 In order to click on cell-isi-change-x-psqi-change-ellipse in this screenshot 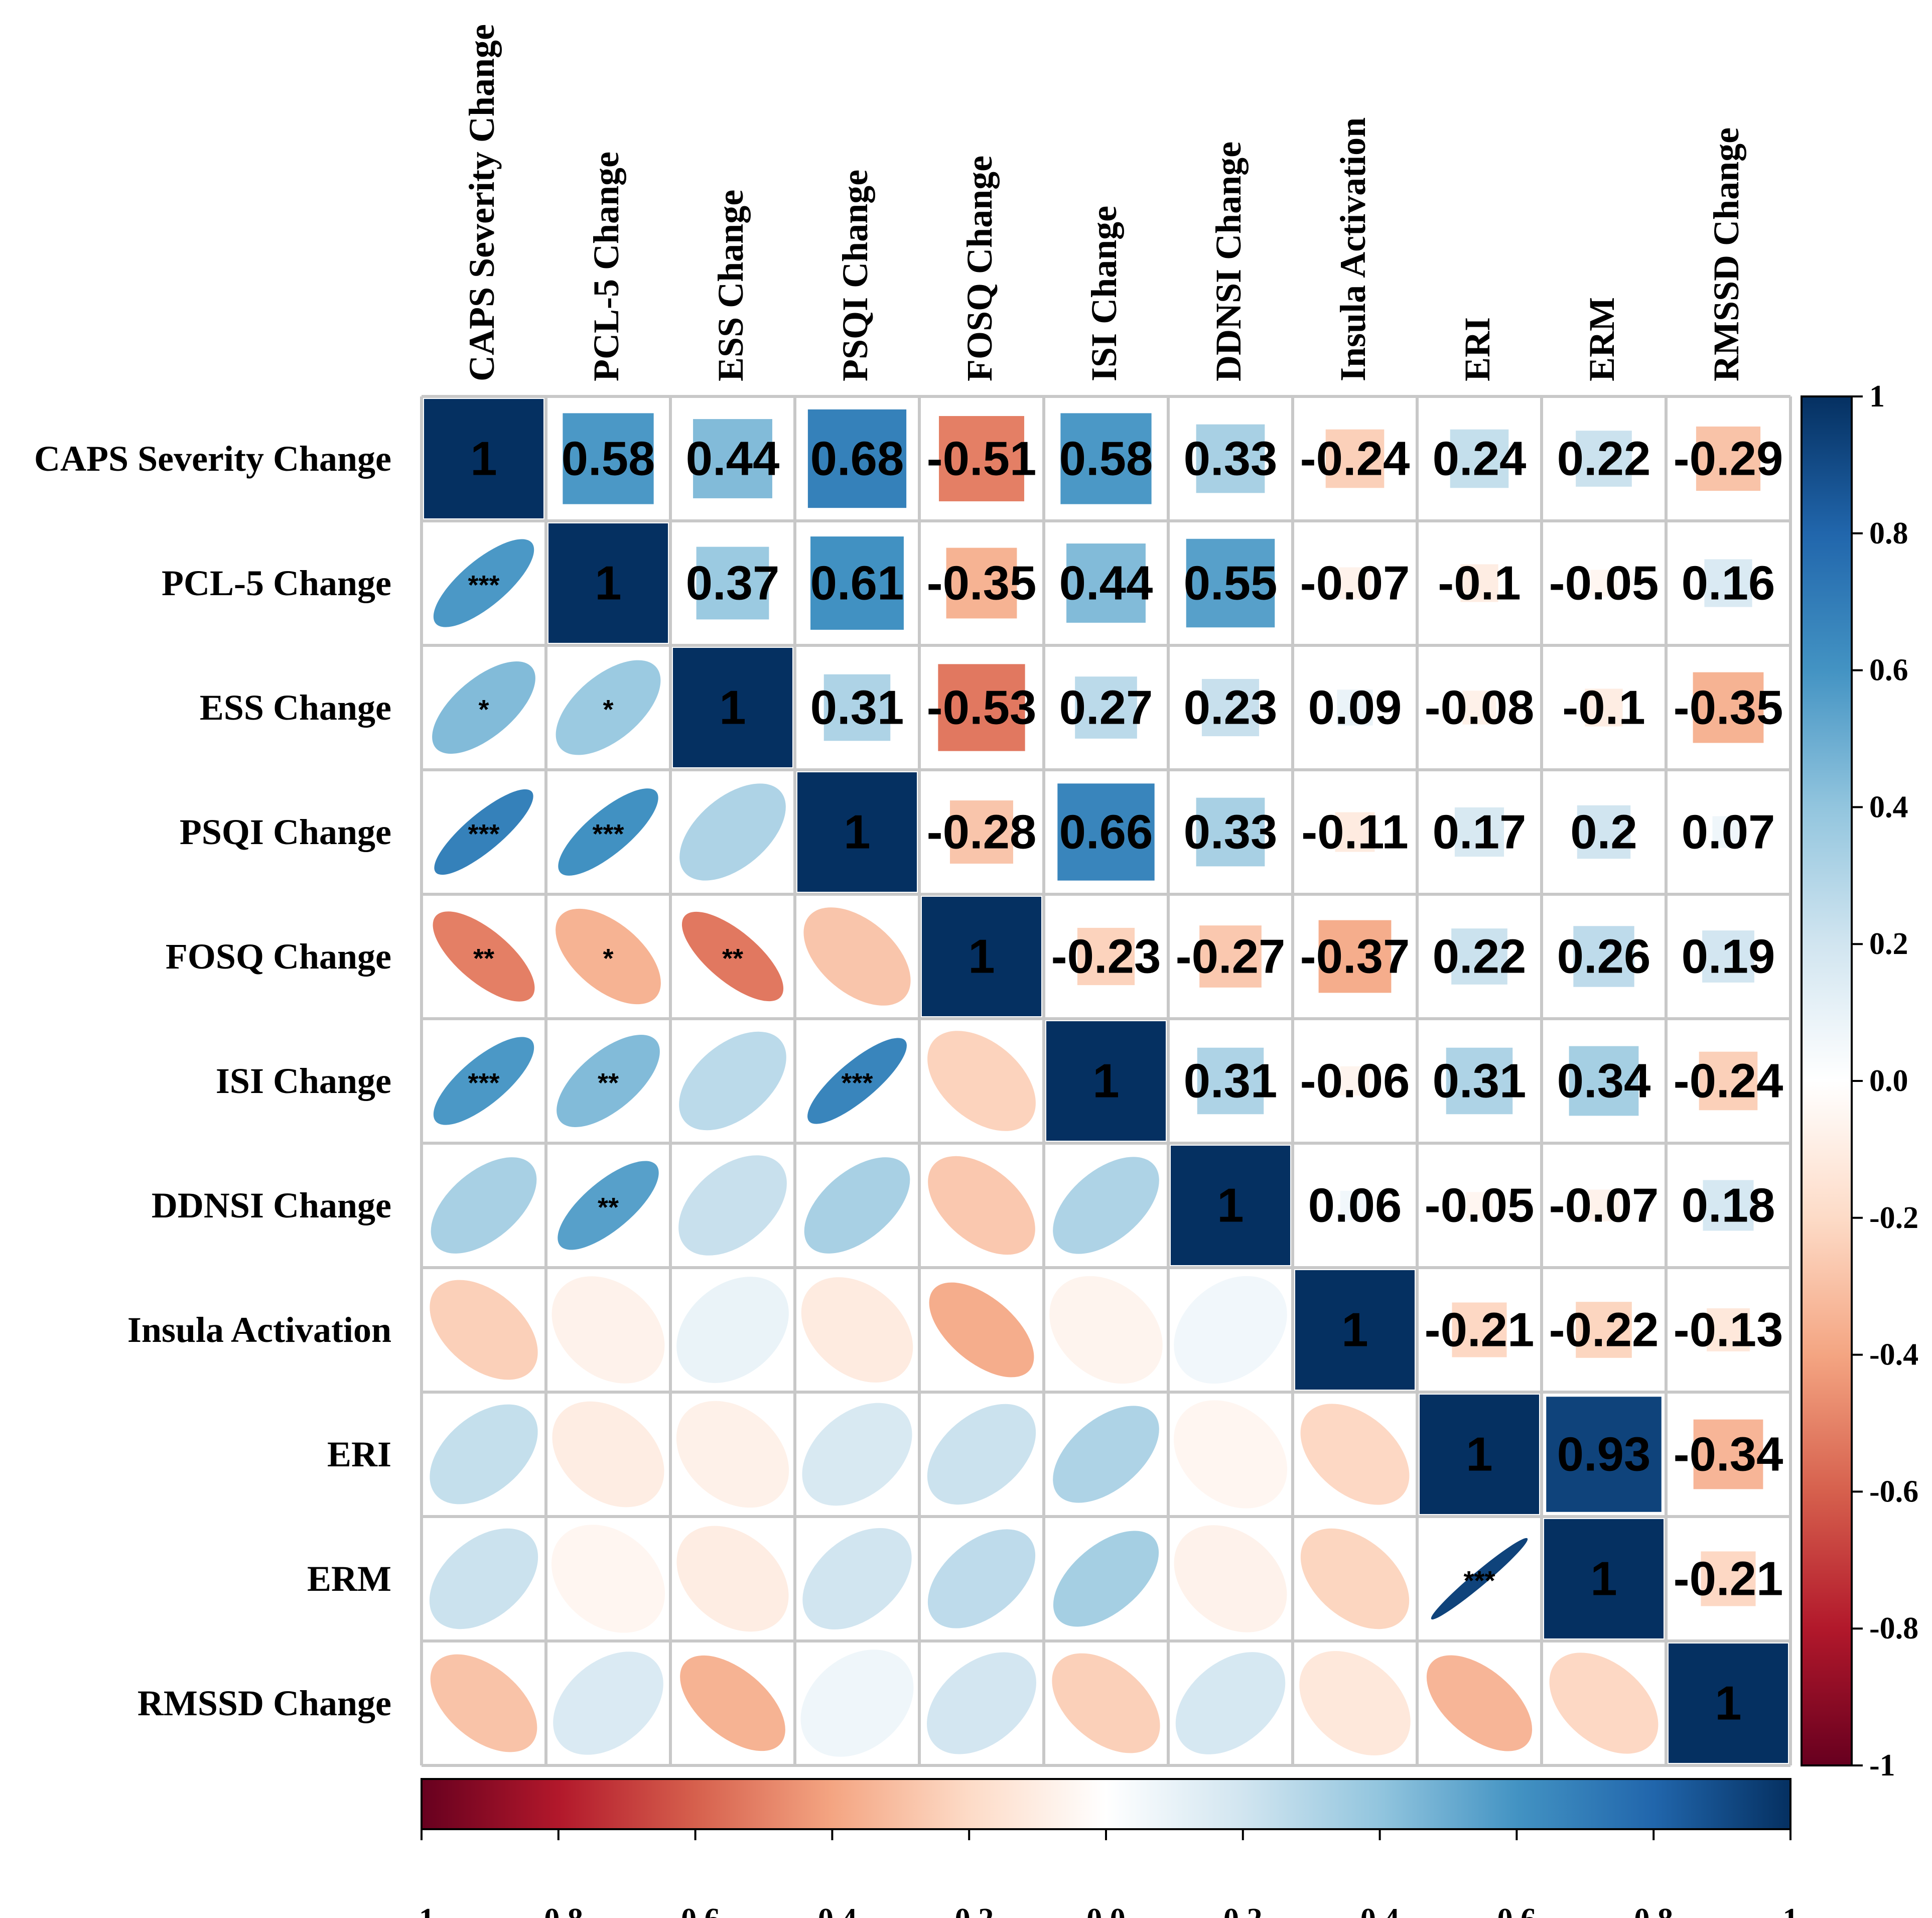, I will do `click(857, 1081)`.